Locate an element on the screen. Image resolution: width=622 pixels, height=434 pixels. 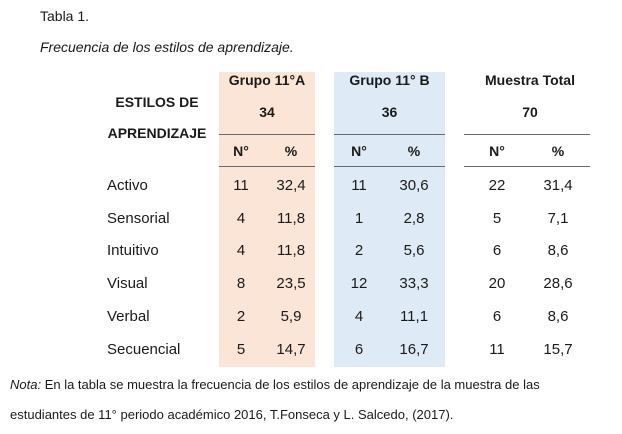
cell-a-pct: 23,5 is located at coordinates (291, 283).